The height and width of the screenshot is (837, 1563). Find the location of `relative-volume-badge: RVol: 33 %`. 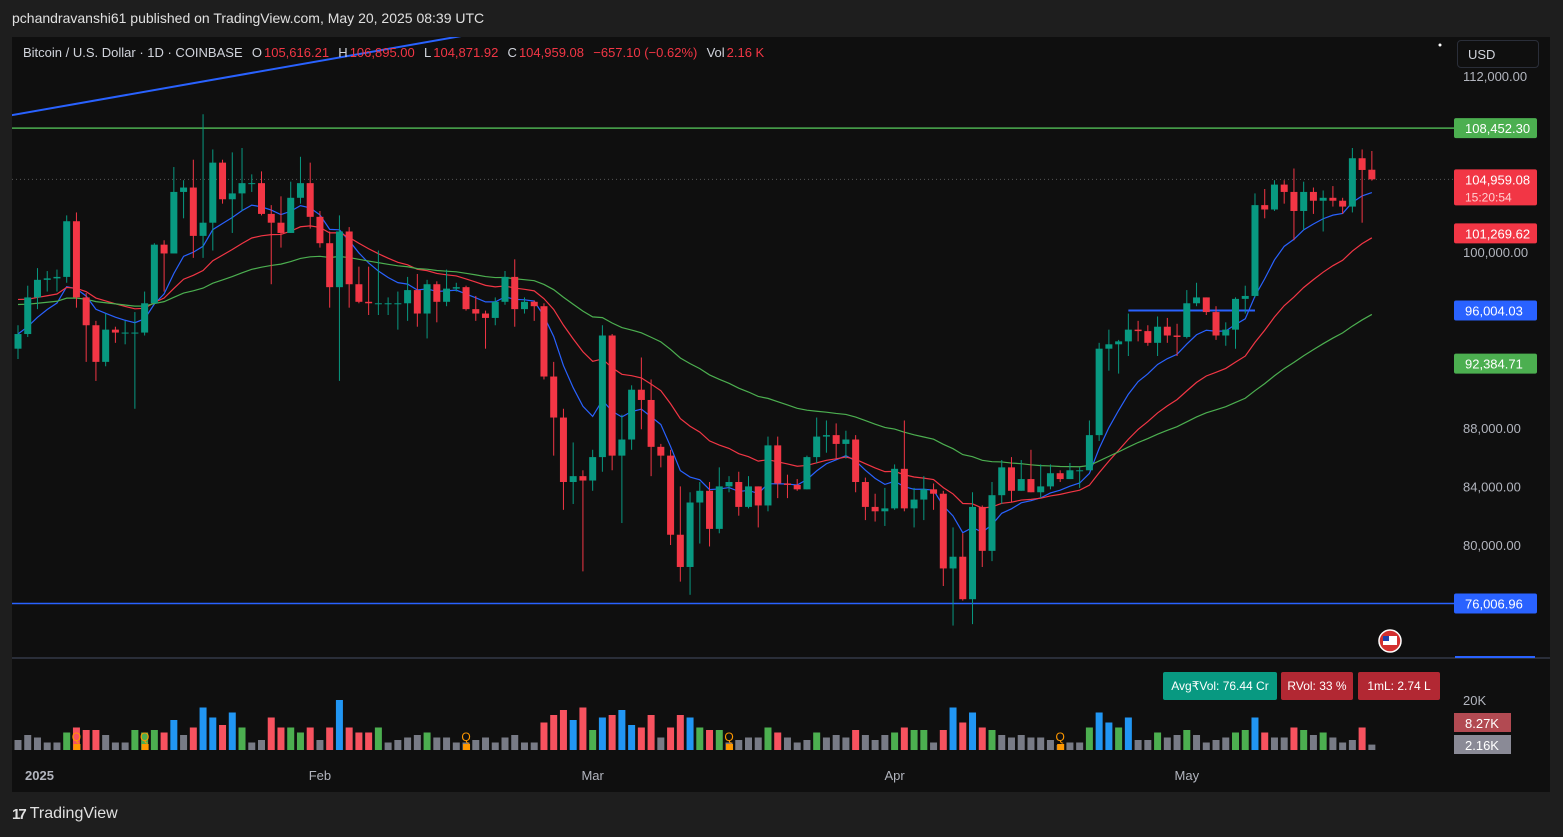

relative-volume-badge: RVol: 33 % is located at coordinates (1317, 686).